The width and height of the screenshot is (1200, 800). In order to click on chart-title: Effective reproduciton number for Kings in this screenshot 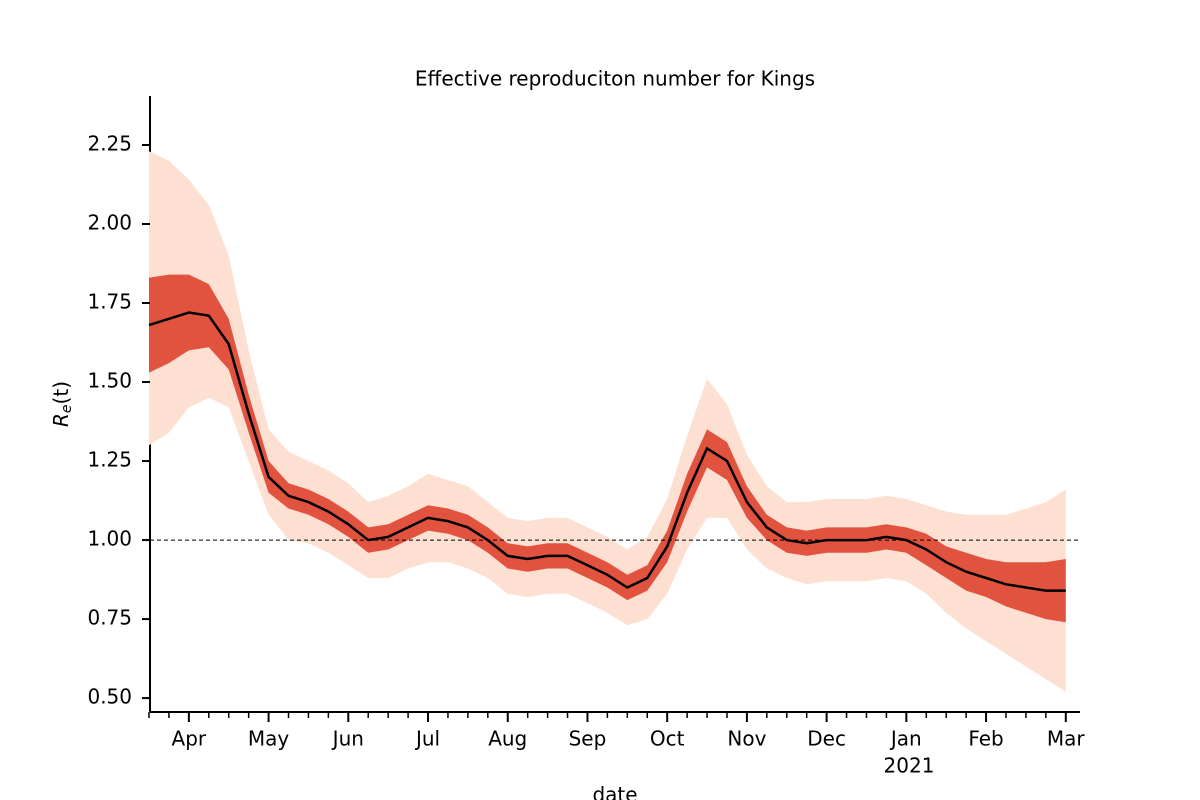, I will do `click(615, 79)`.